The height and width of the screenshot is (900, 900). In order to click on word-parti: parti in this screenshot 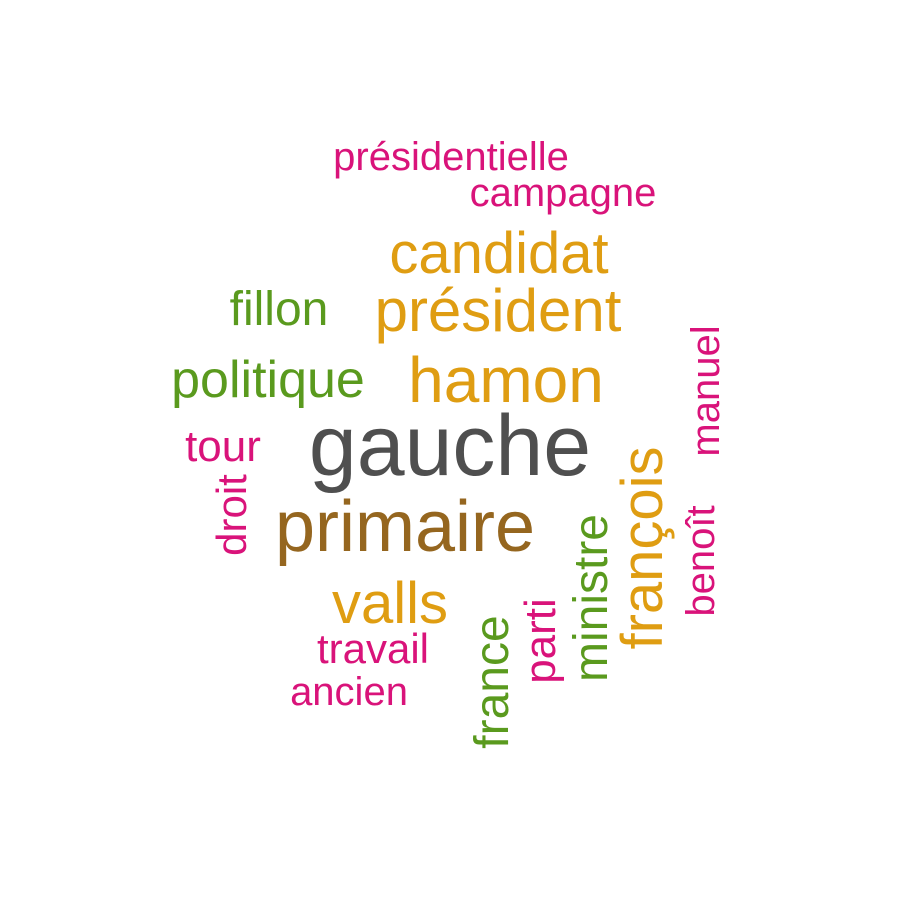, I will do `click(540, 641)`.